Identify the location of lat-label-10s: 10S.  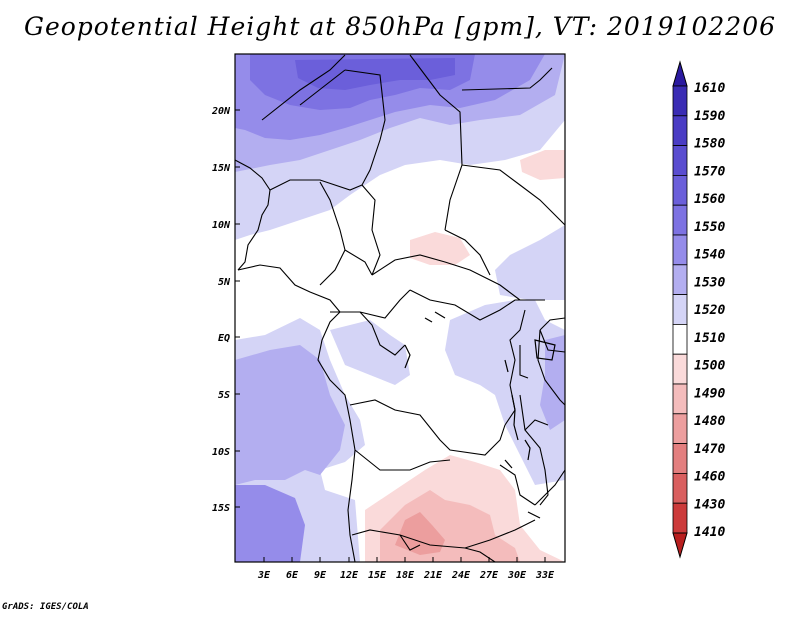
(221, 452).